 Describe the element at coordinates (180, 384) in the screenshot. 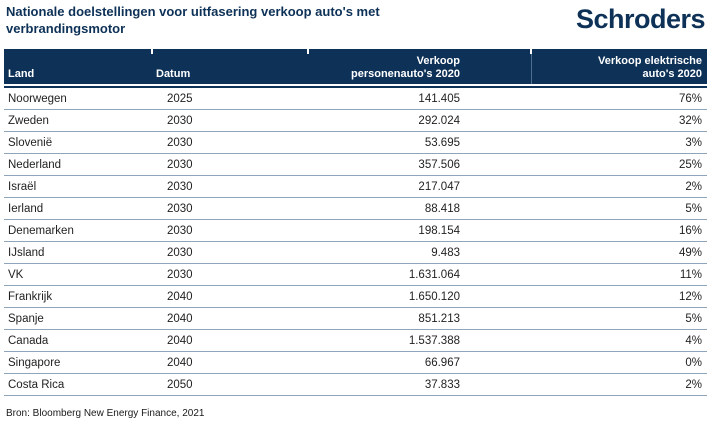

I see `cell-datum: 2050` at that location.